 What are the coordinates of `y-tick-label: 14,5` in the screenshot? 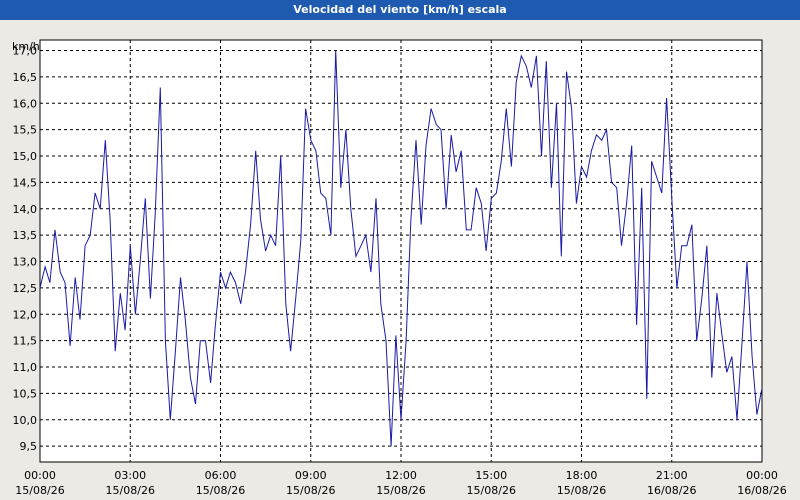 It's located at (25, 182).